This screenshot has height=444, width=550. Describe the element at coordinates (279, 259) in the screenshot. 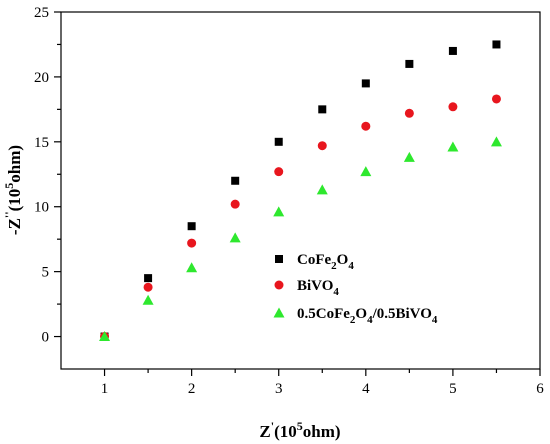

I see `legend-square-marker` at that location.